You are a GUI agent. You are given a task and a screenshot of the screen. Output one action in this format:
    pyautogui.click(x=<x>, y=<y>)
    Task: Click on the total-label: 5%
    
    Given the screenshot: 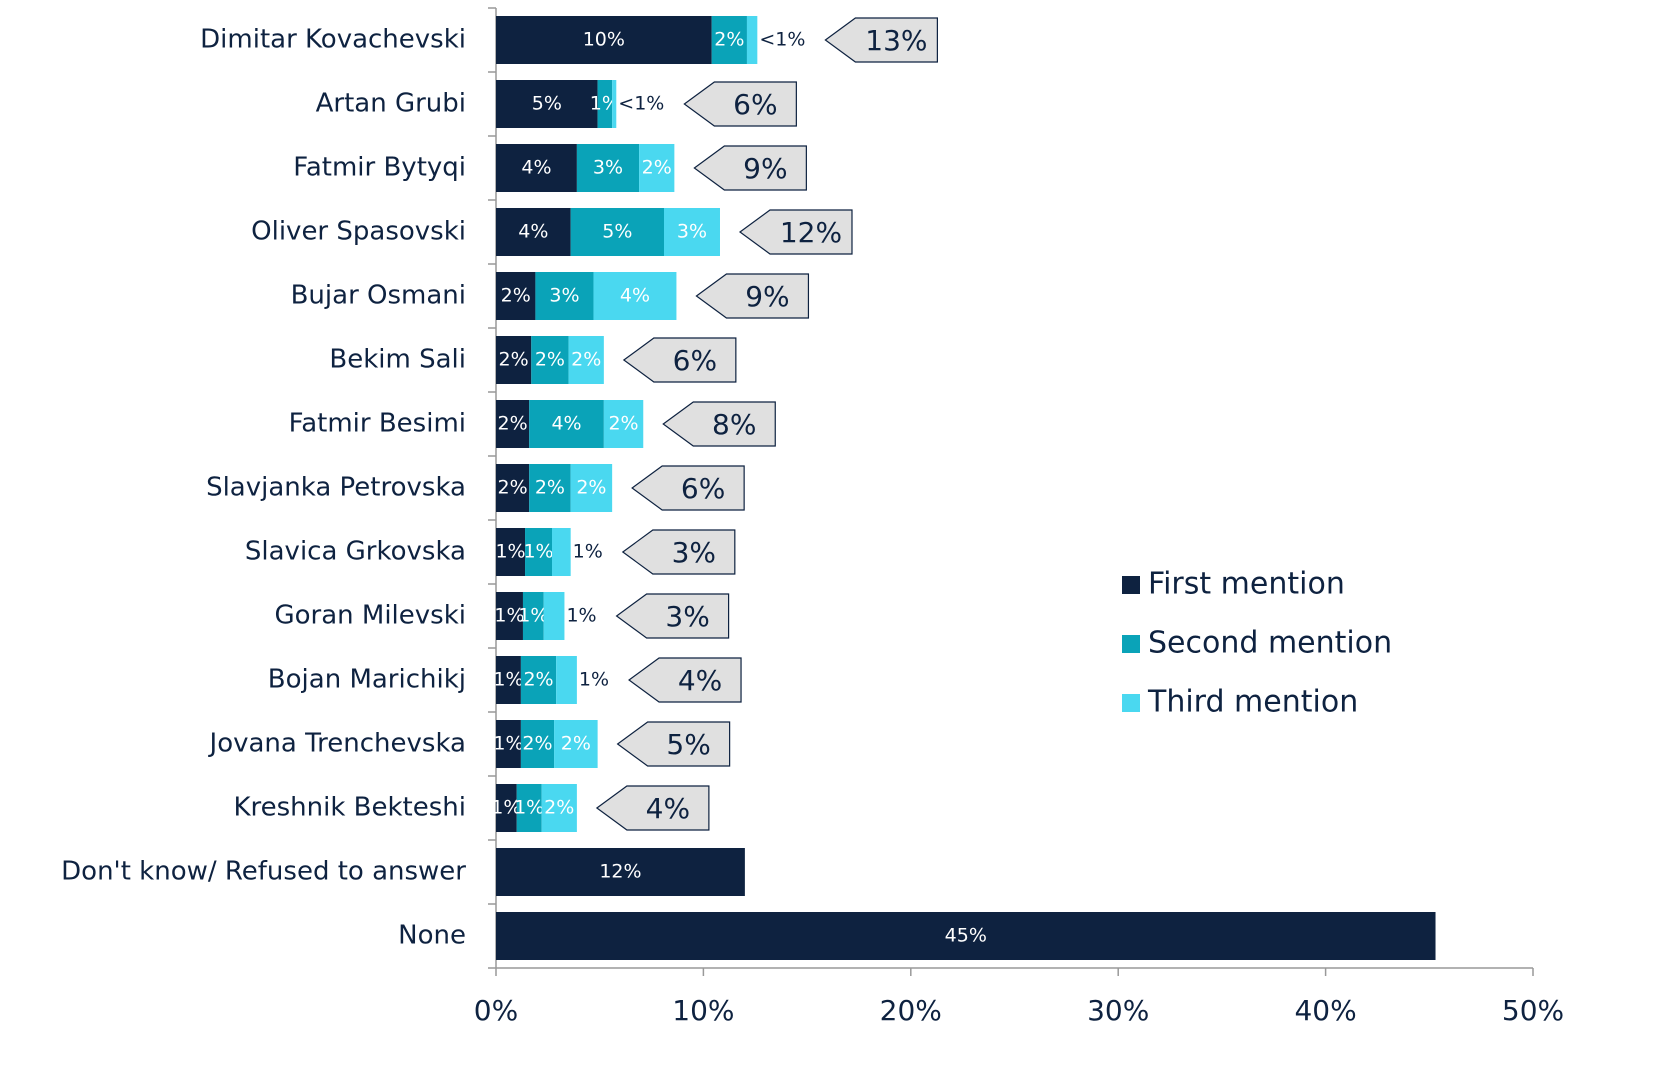 What is the action you would take?
    pyautogui.click(x=688, y=744)
    